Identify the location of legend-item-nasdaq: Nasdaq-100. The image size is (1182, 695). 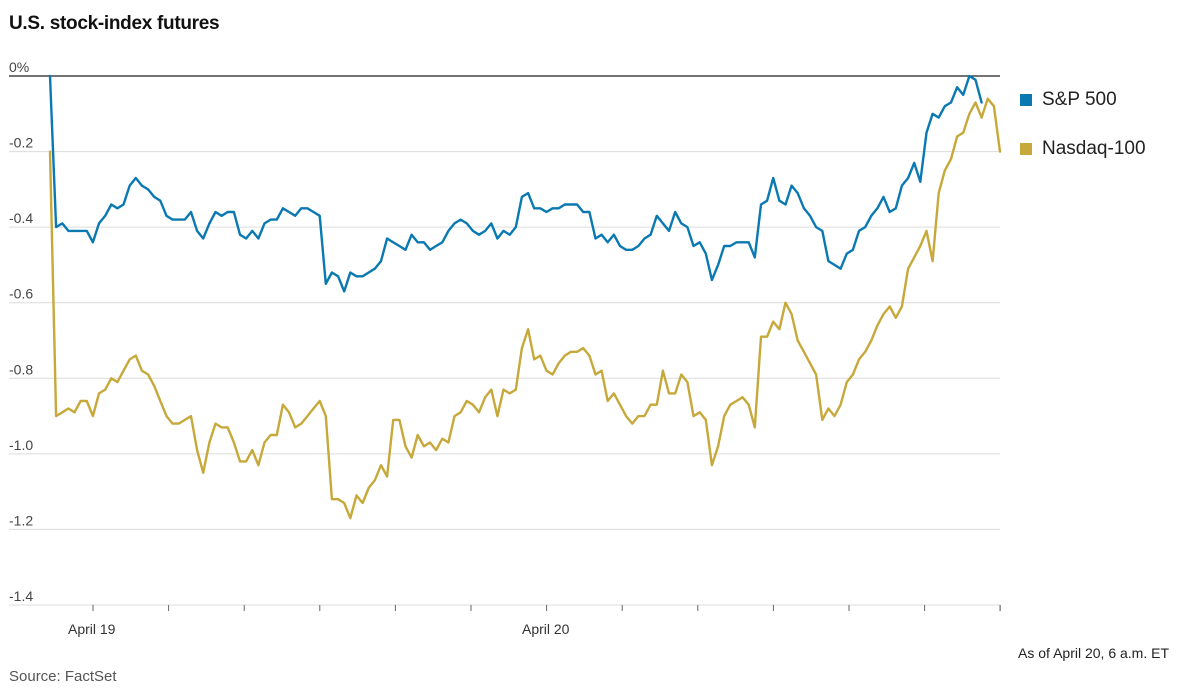
(1083, 149).